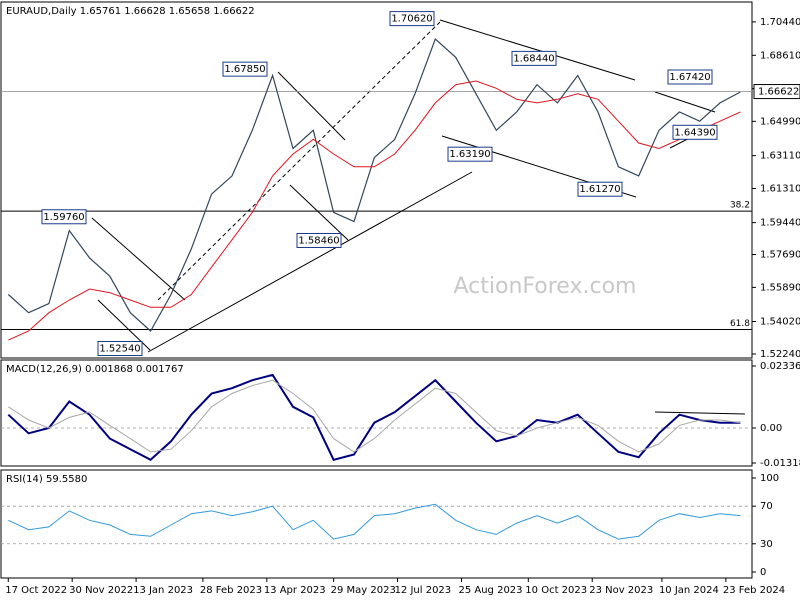 Image resolution: width=800 pixels, height=600 pixels. Describe the element at coordinates (46, 479) in the screenshot. I see `panel-title: RSI(14) 59.5580` at that location.